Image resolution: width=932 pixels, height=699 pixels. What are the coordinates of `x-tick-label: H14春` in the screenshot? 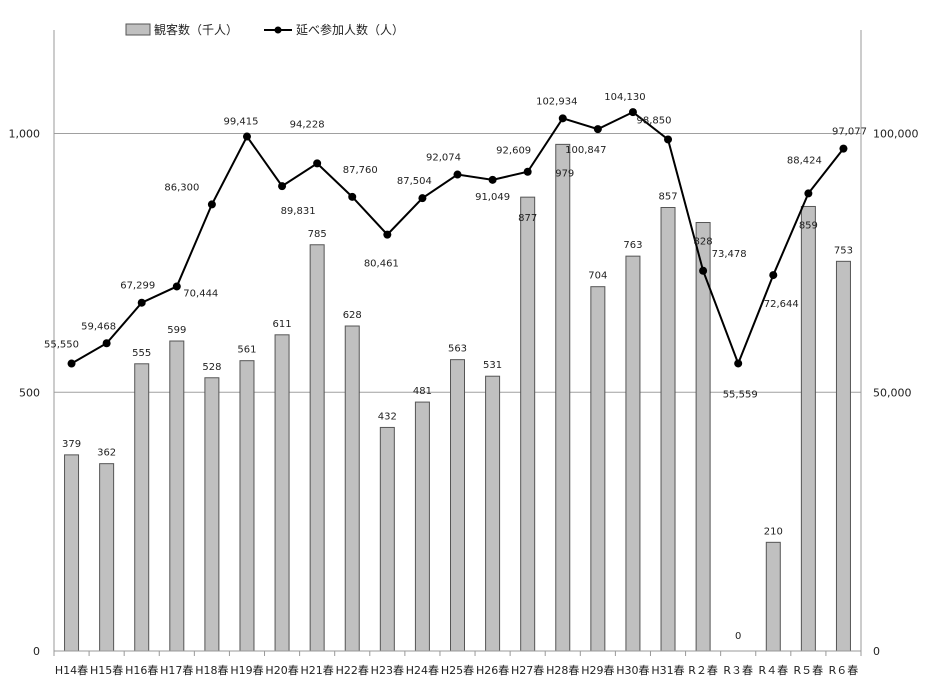 It's located at (71, 670).